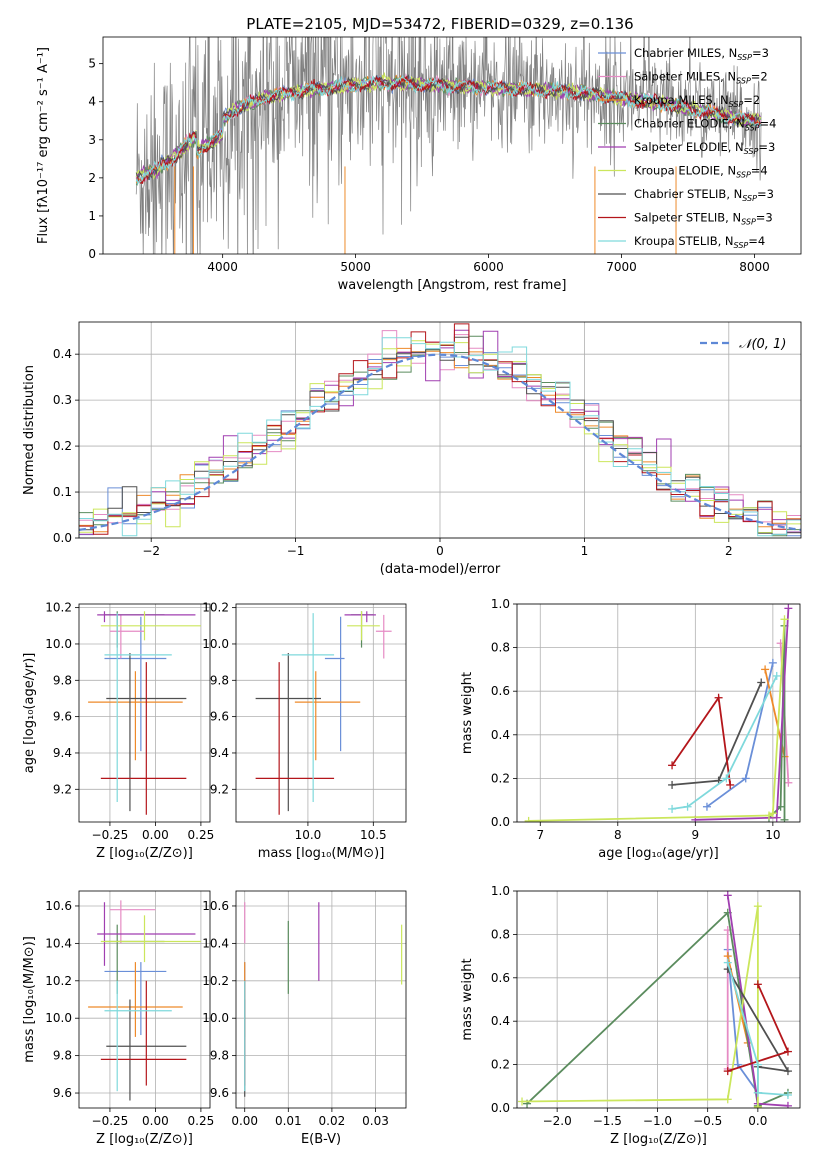 Image resolution: width=819 pixels, height=1170 pixels. What do you see at coordinates (705, 125) in the screenshot?
I see `legend-entry: Chabrier ELODIE, NSSP=4` at bounding box center [705, 125].